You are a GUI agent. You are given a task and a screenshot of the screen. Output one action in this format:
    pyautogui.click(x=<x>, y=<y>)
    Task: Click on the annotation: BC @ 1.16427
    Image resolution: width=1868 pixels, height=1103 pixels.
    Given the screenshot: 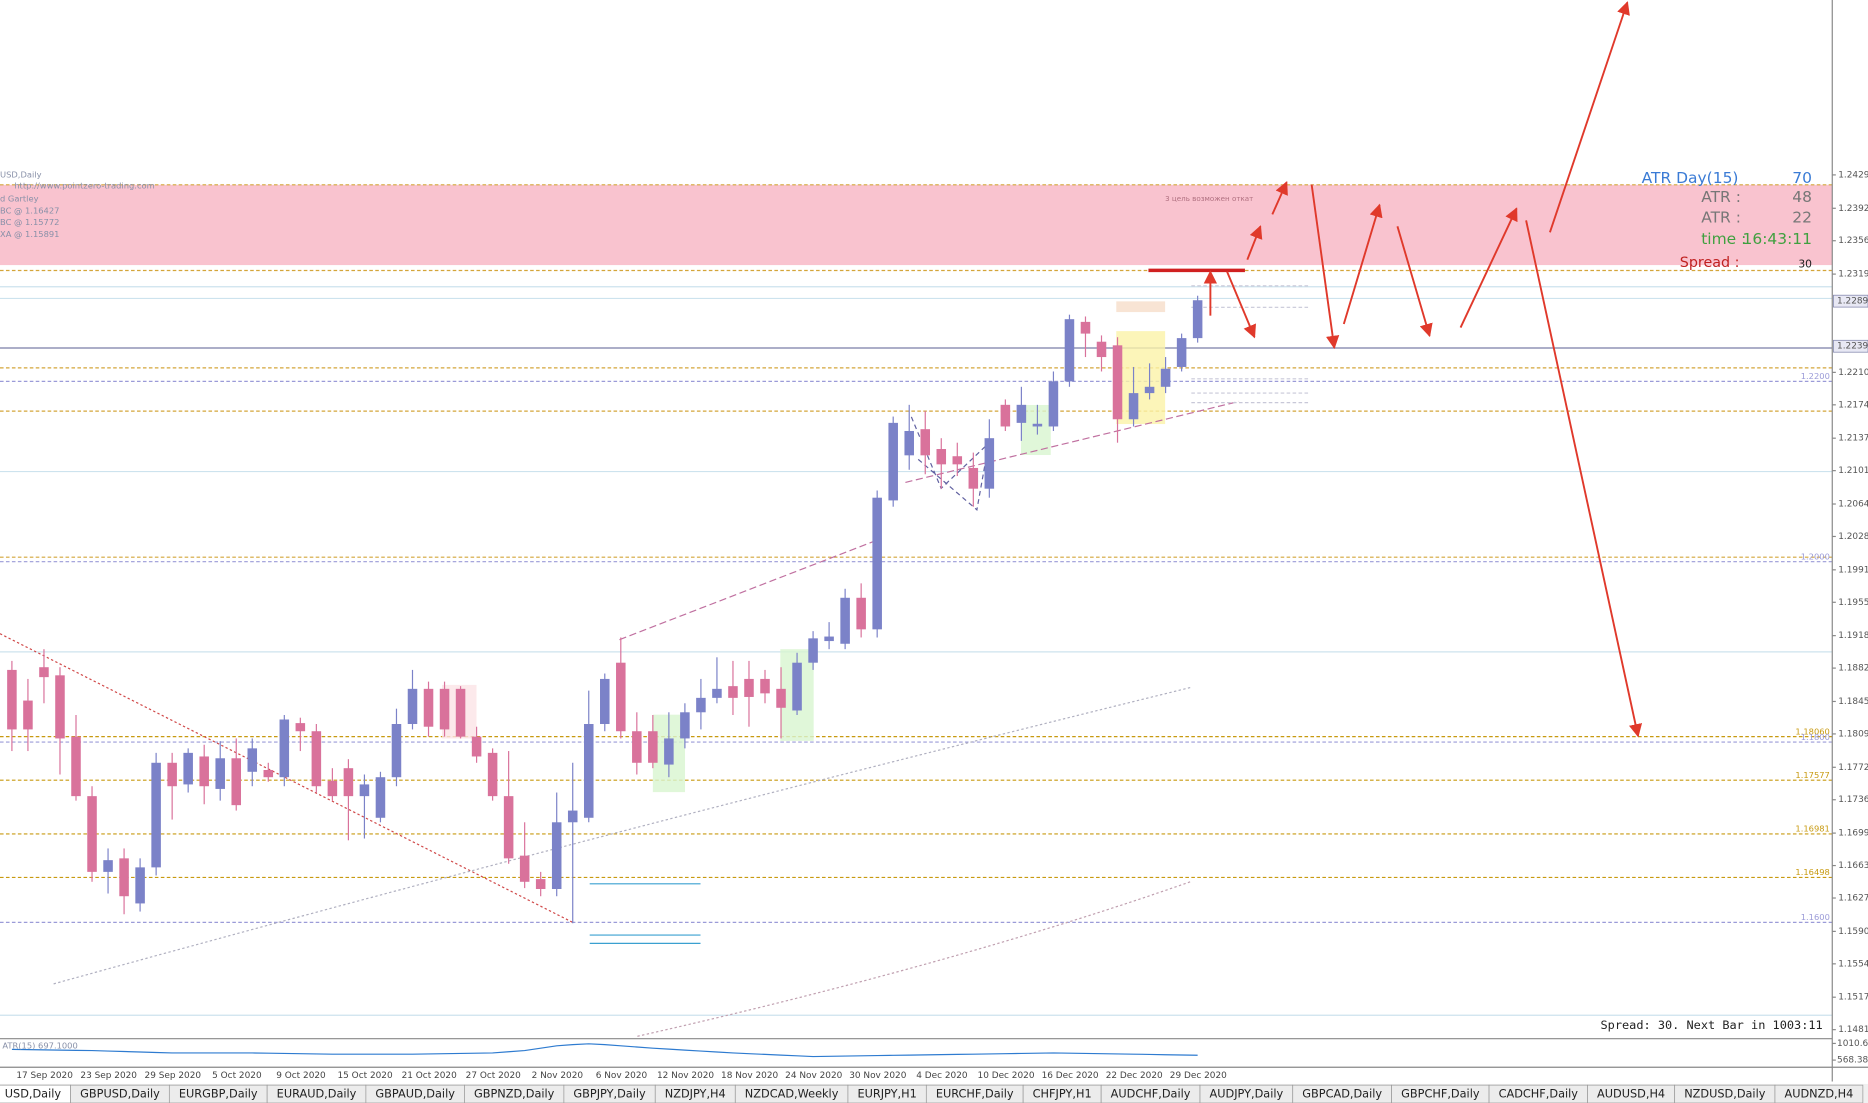 What is the action you would take?
    pyautogui.click(x=29, y=210)
    